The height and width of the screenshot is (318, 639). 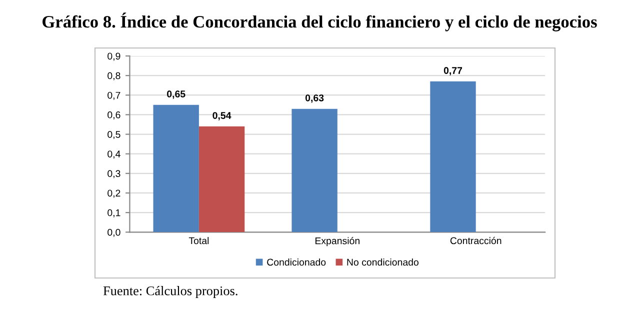 I want to click on x-tick-label: Expansión, so click(x=337, y=241).